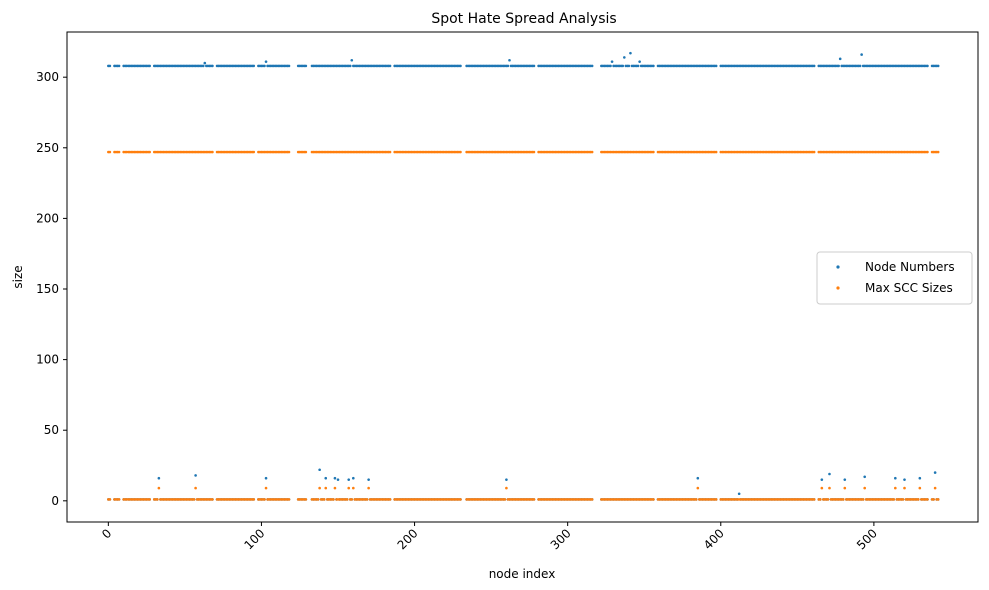  I want to click on legend-box, so click(894, 278).